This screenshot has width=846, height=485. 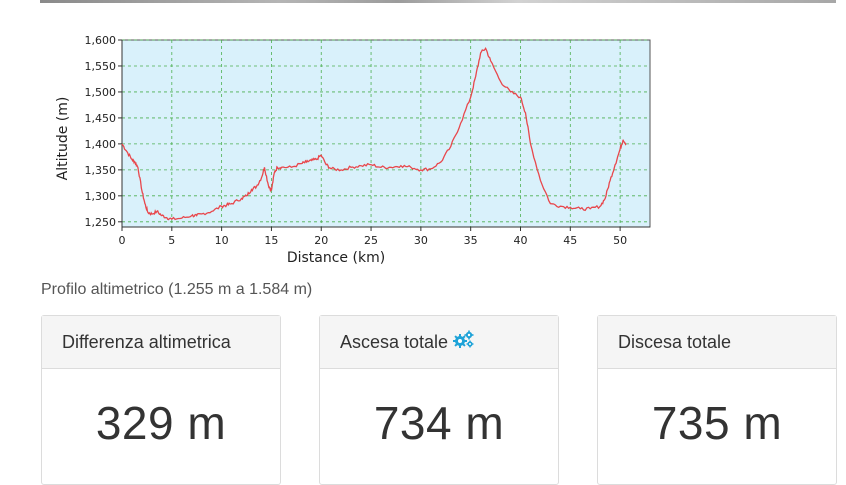 I want to click on x-tick-label: 30, so click(x=421, y=240).